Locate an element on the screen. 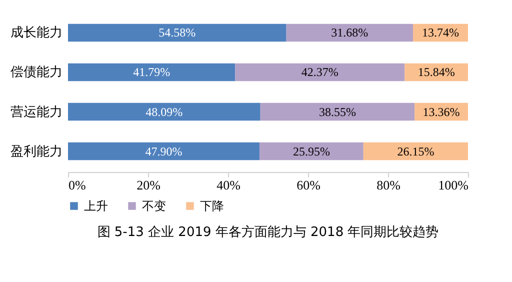  text: 图 5-13 企业 2019 年各方面能力与 2018 年同期比较趋势 is located at coordinates (268, 232).